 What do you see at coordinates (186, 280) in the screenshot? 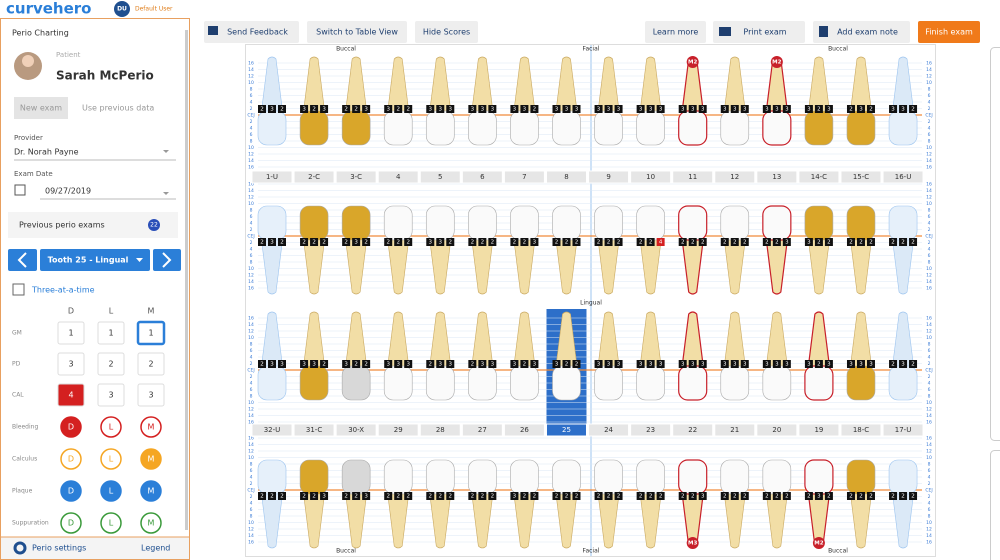
I see `scrollbar` at bounding box center [186, 280].